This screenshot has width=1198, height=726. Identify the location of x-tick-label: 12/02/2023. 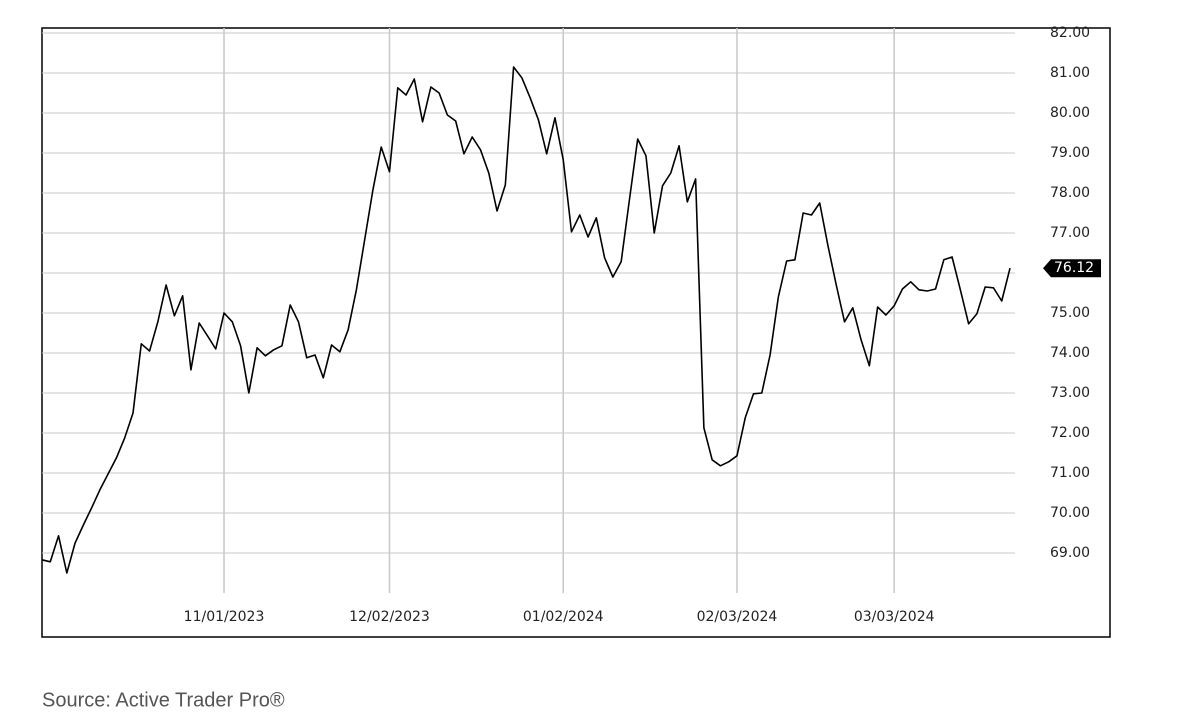
(389, 617).